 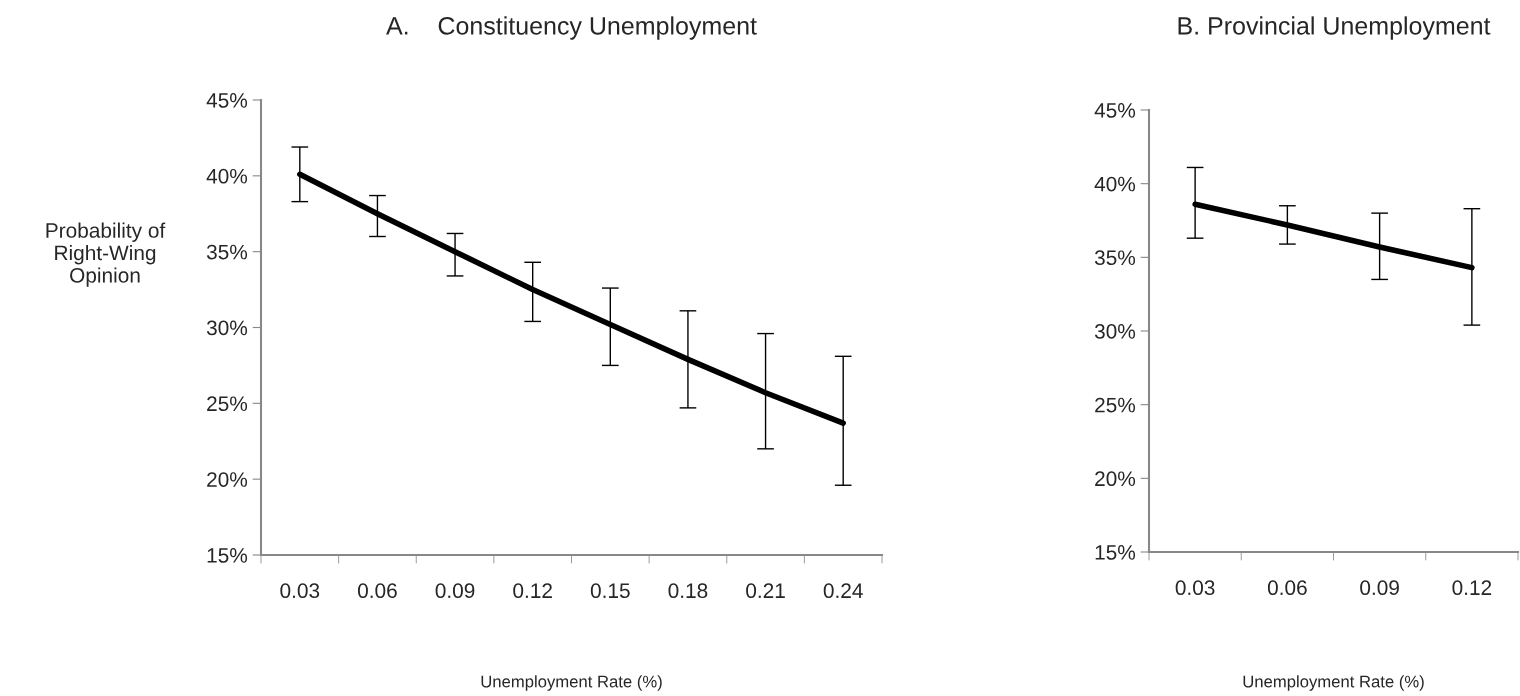 What do you see at coordinates (571, 28) in the screenshot?
I see `chart-title: A. Constituency Unemployment` at bounding box center [571, 28].